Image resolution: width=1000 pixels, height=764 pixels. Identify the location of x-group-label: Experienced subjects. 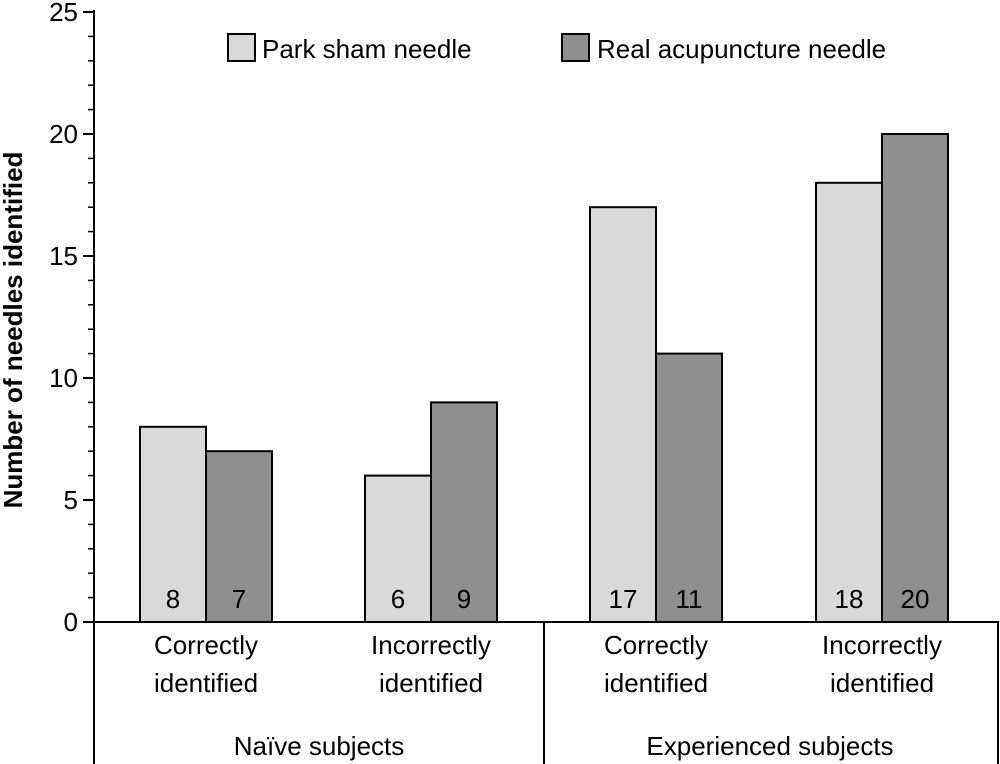
(769, 746).